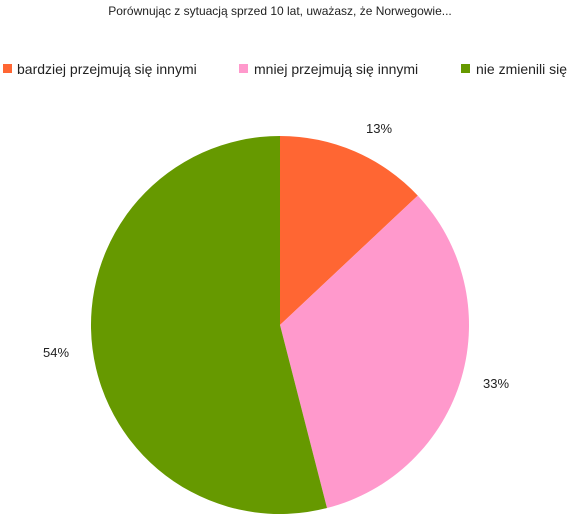  What do you see at coordinates (56, 352) in the screenshot?
I see `slice-value-label: 54%` at bounding box center [56, 352].